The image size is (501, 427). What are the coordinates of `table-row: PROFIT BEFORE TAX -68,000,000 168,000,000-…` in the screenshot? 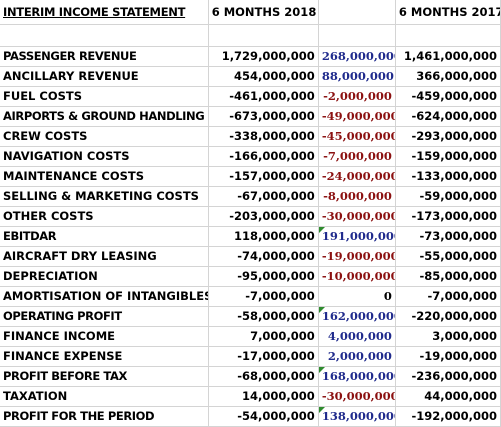 It's located at (250, 376).